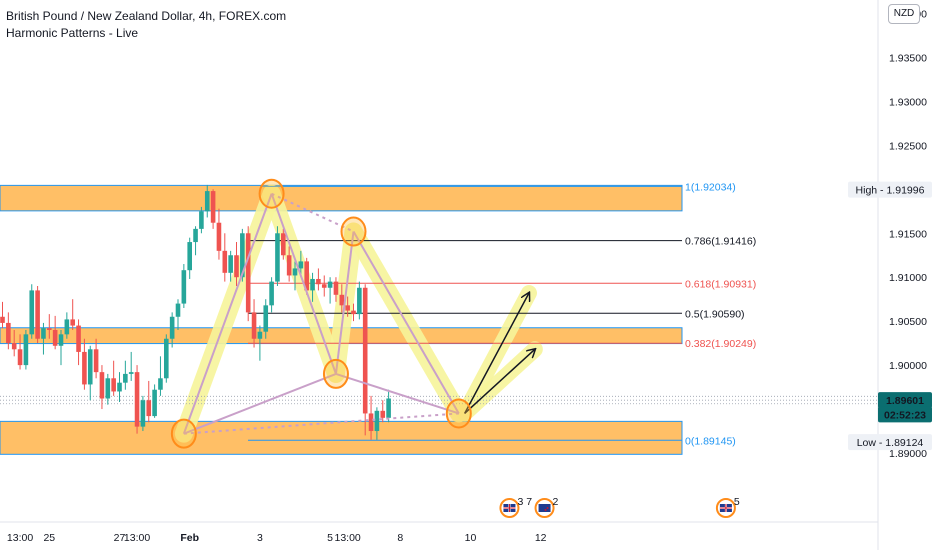 The width and height of the screenshot is (932, 550). What do you see at coordinates (330, 538) in the screenshot?
I see `time-tick-label: 5` at bounding box center [330, 538].